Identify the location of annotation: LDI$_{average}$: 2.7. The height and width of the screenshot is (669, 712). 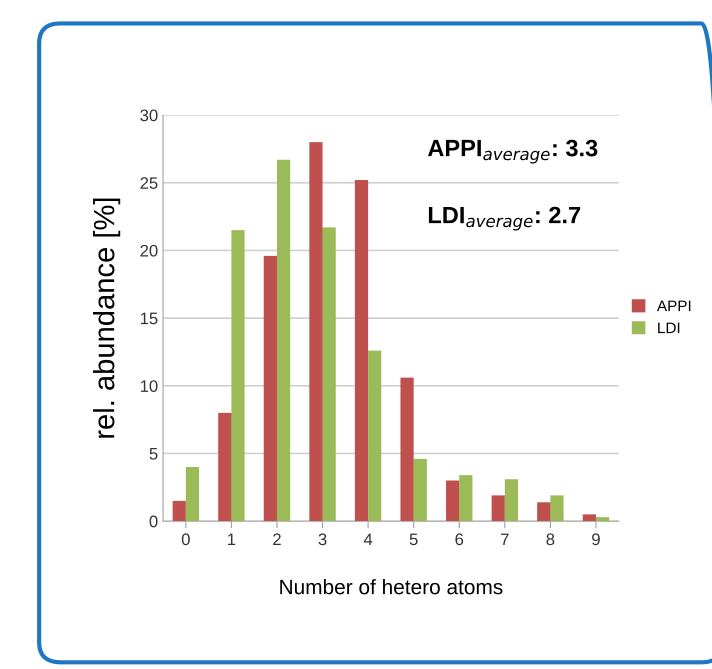
(504, 218).